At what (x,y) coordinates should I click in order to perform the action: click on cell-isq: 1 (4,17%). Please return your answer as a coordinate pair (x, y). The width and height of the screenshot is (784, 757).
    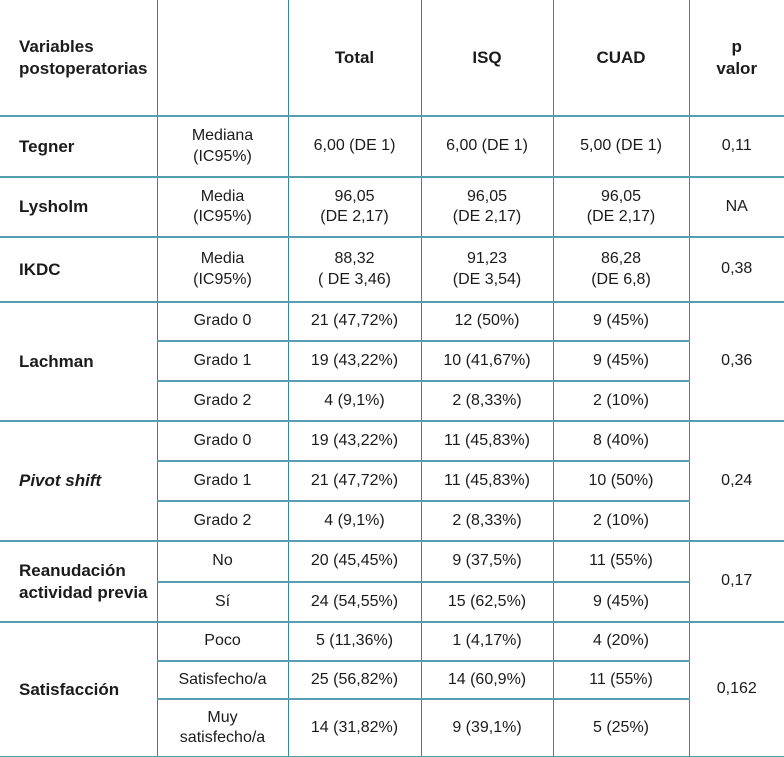
    Looking at the image, I should click on (486, 641).